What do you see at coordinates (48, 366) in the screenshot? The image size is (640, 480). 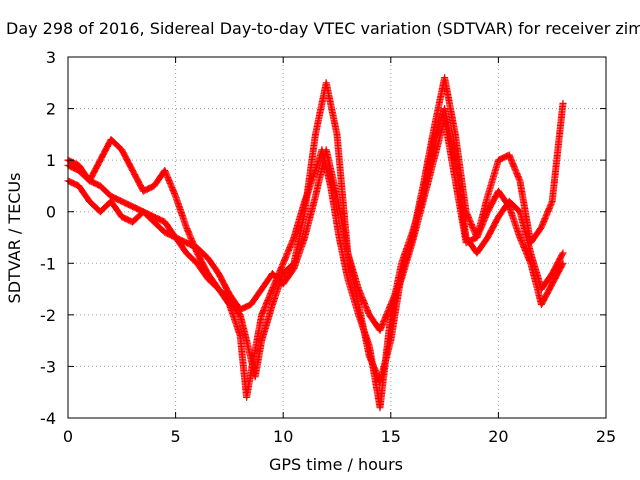 I see `y-tick-label: -3` at bounding box center [48, 366].